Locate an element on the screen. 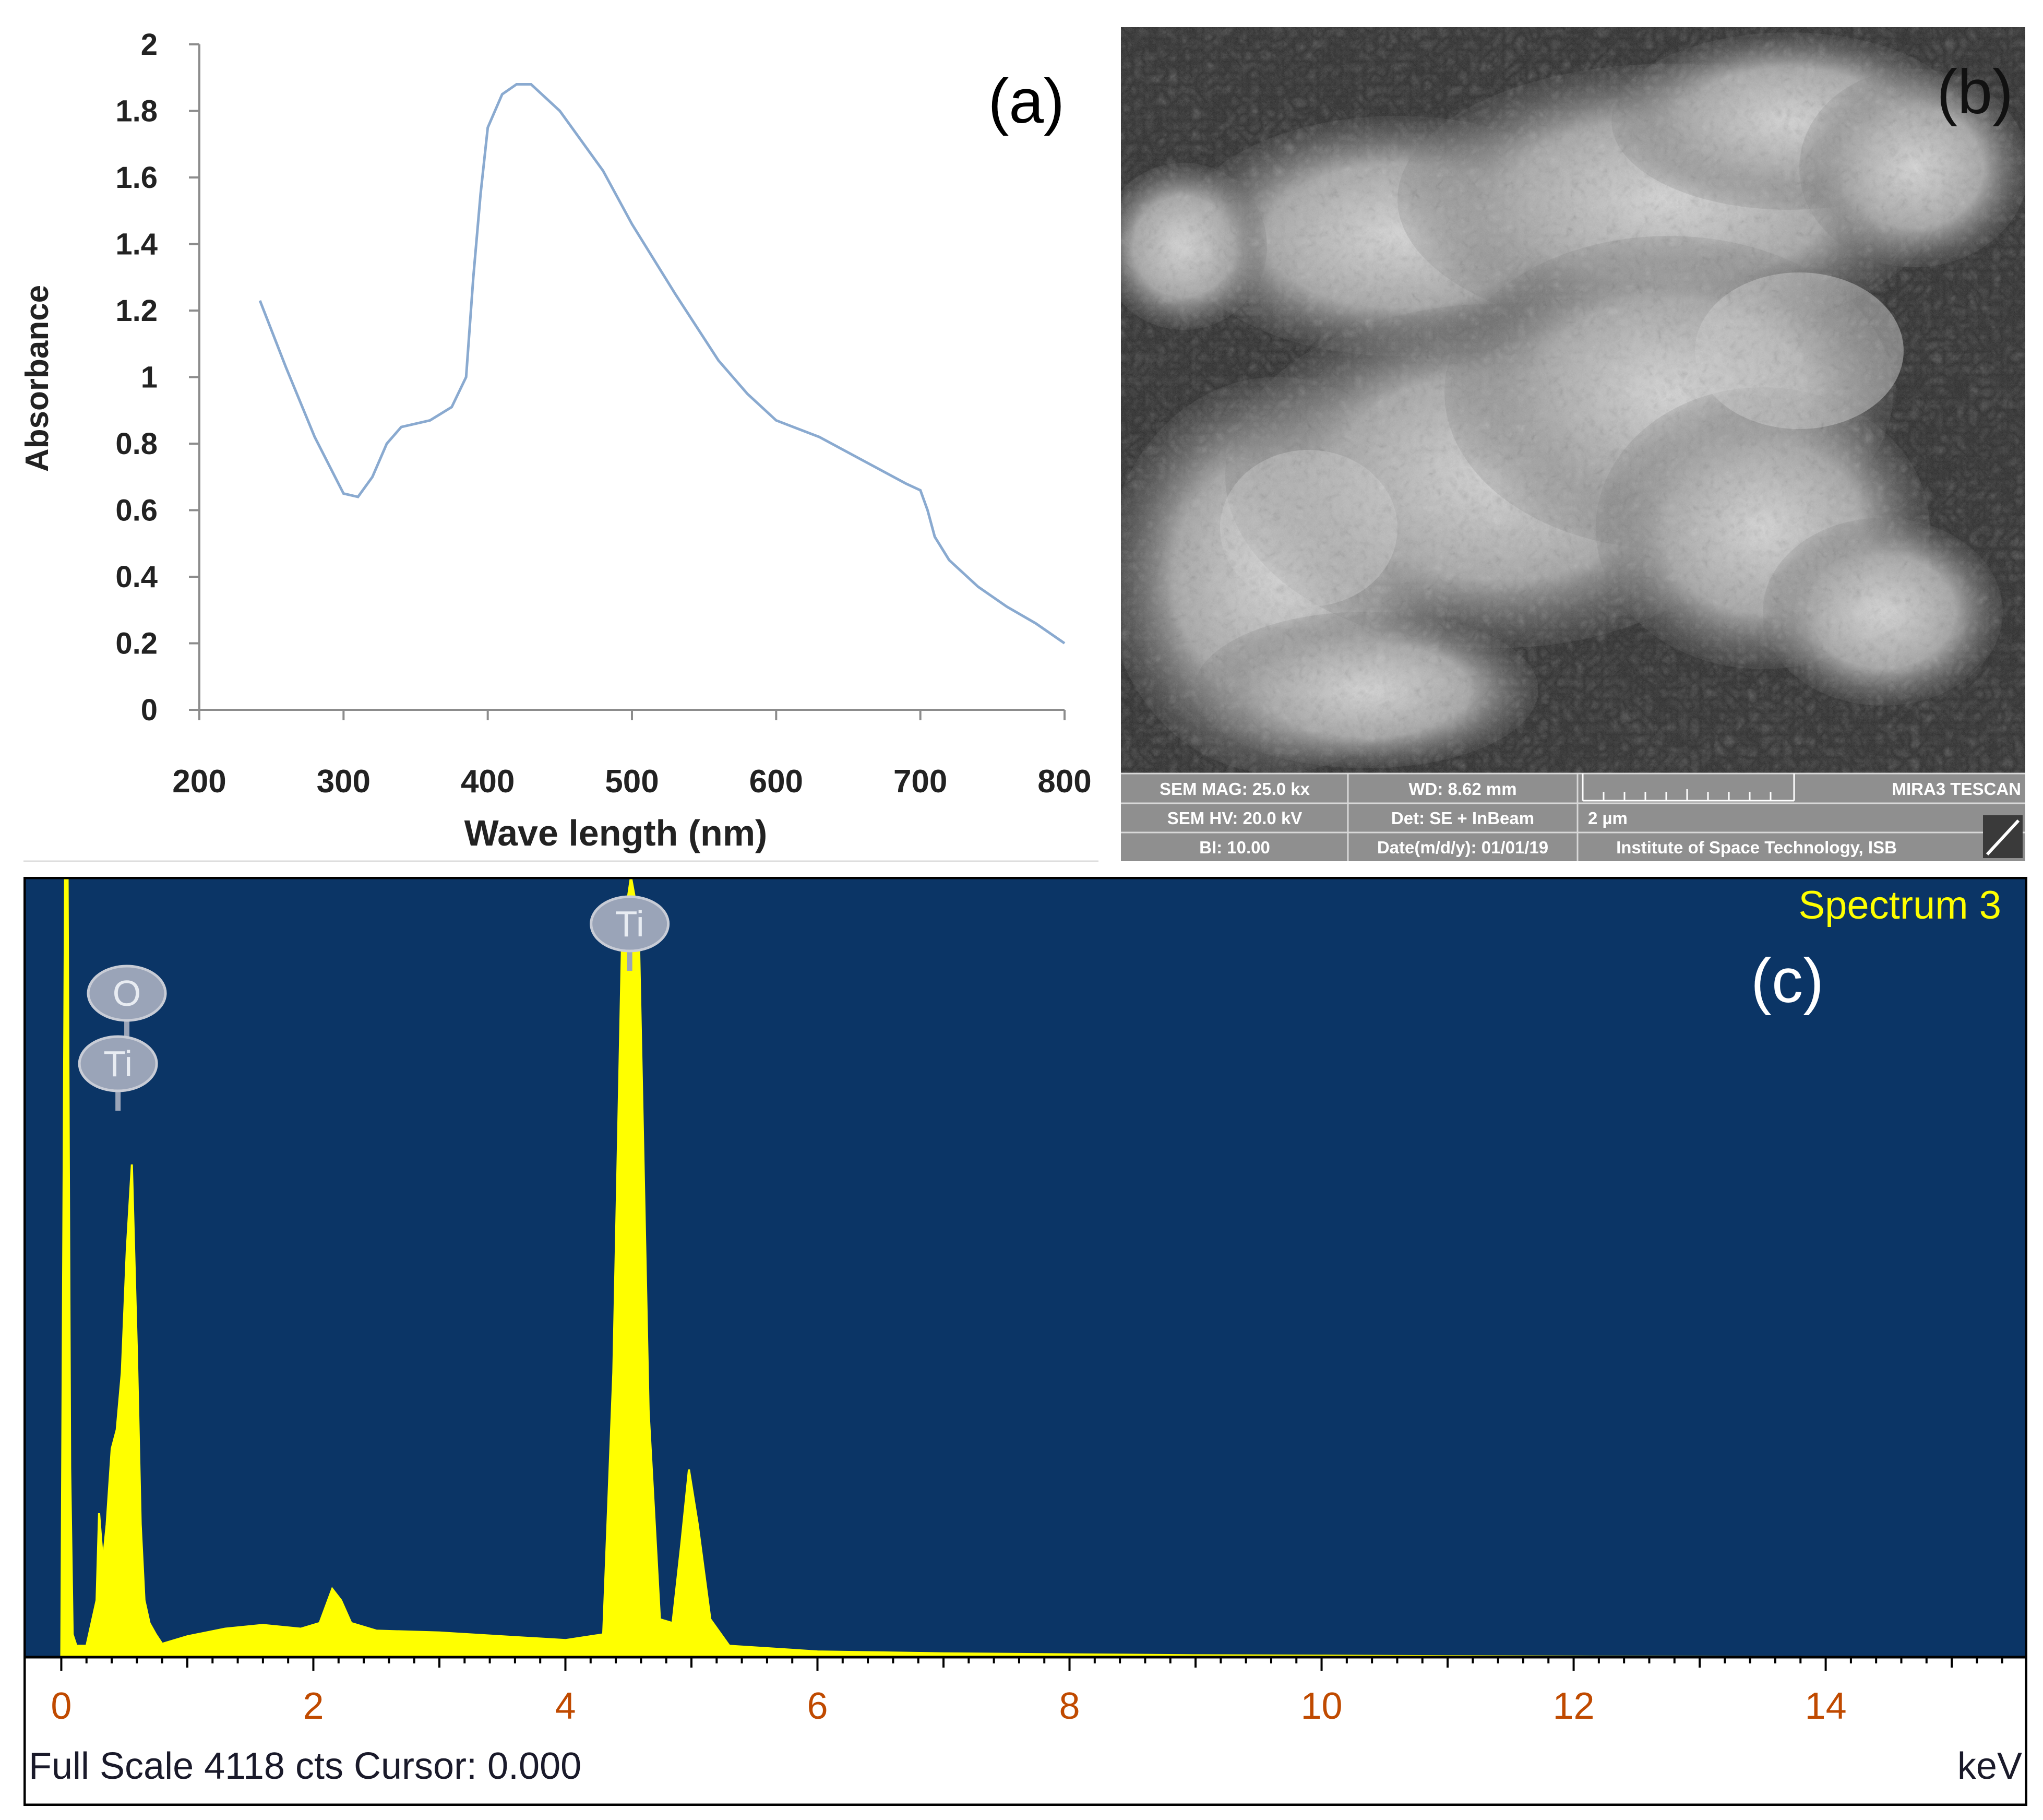 This screenshot has height=1820, width=2043. x-tick-label: 600 is located at coordinates (776, 782).